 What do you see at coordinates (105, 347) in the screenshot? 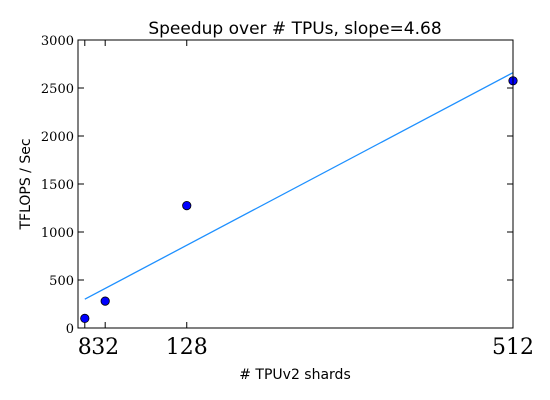
I see `x-tick-label: 32` at bounding box center [105, 347].